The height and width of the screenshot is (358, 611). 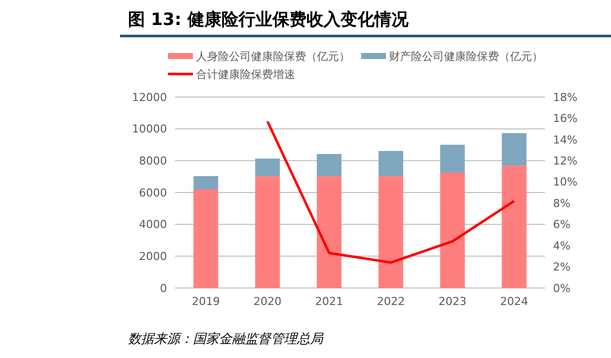 What do you see at coordinates (565, 139) in the screenshot?
I see `y2-tick-label: 14%` at bounding box center [565, 139].